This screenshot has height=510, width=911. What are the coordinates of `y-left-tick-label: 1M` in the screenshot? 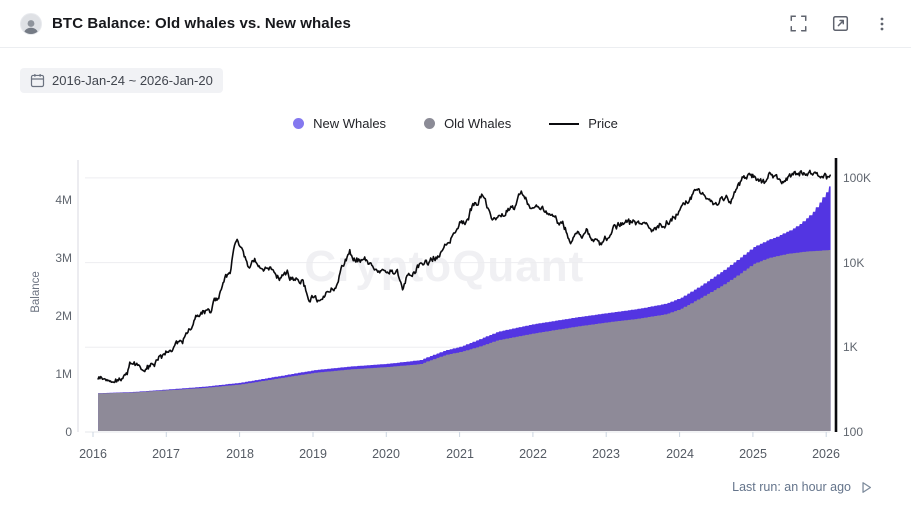 It's located at (63, 374).